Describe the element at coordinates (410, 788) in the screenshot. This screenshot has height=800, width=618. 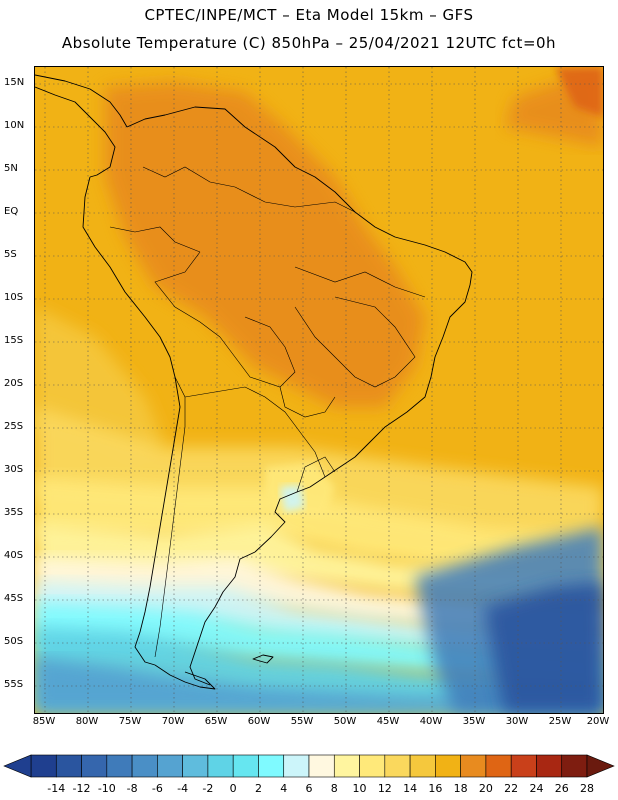
I see `colorbar-tick-label: 14` at that location.